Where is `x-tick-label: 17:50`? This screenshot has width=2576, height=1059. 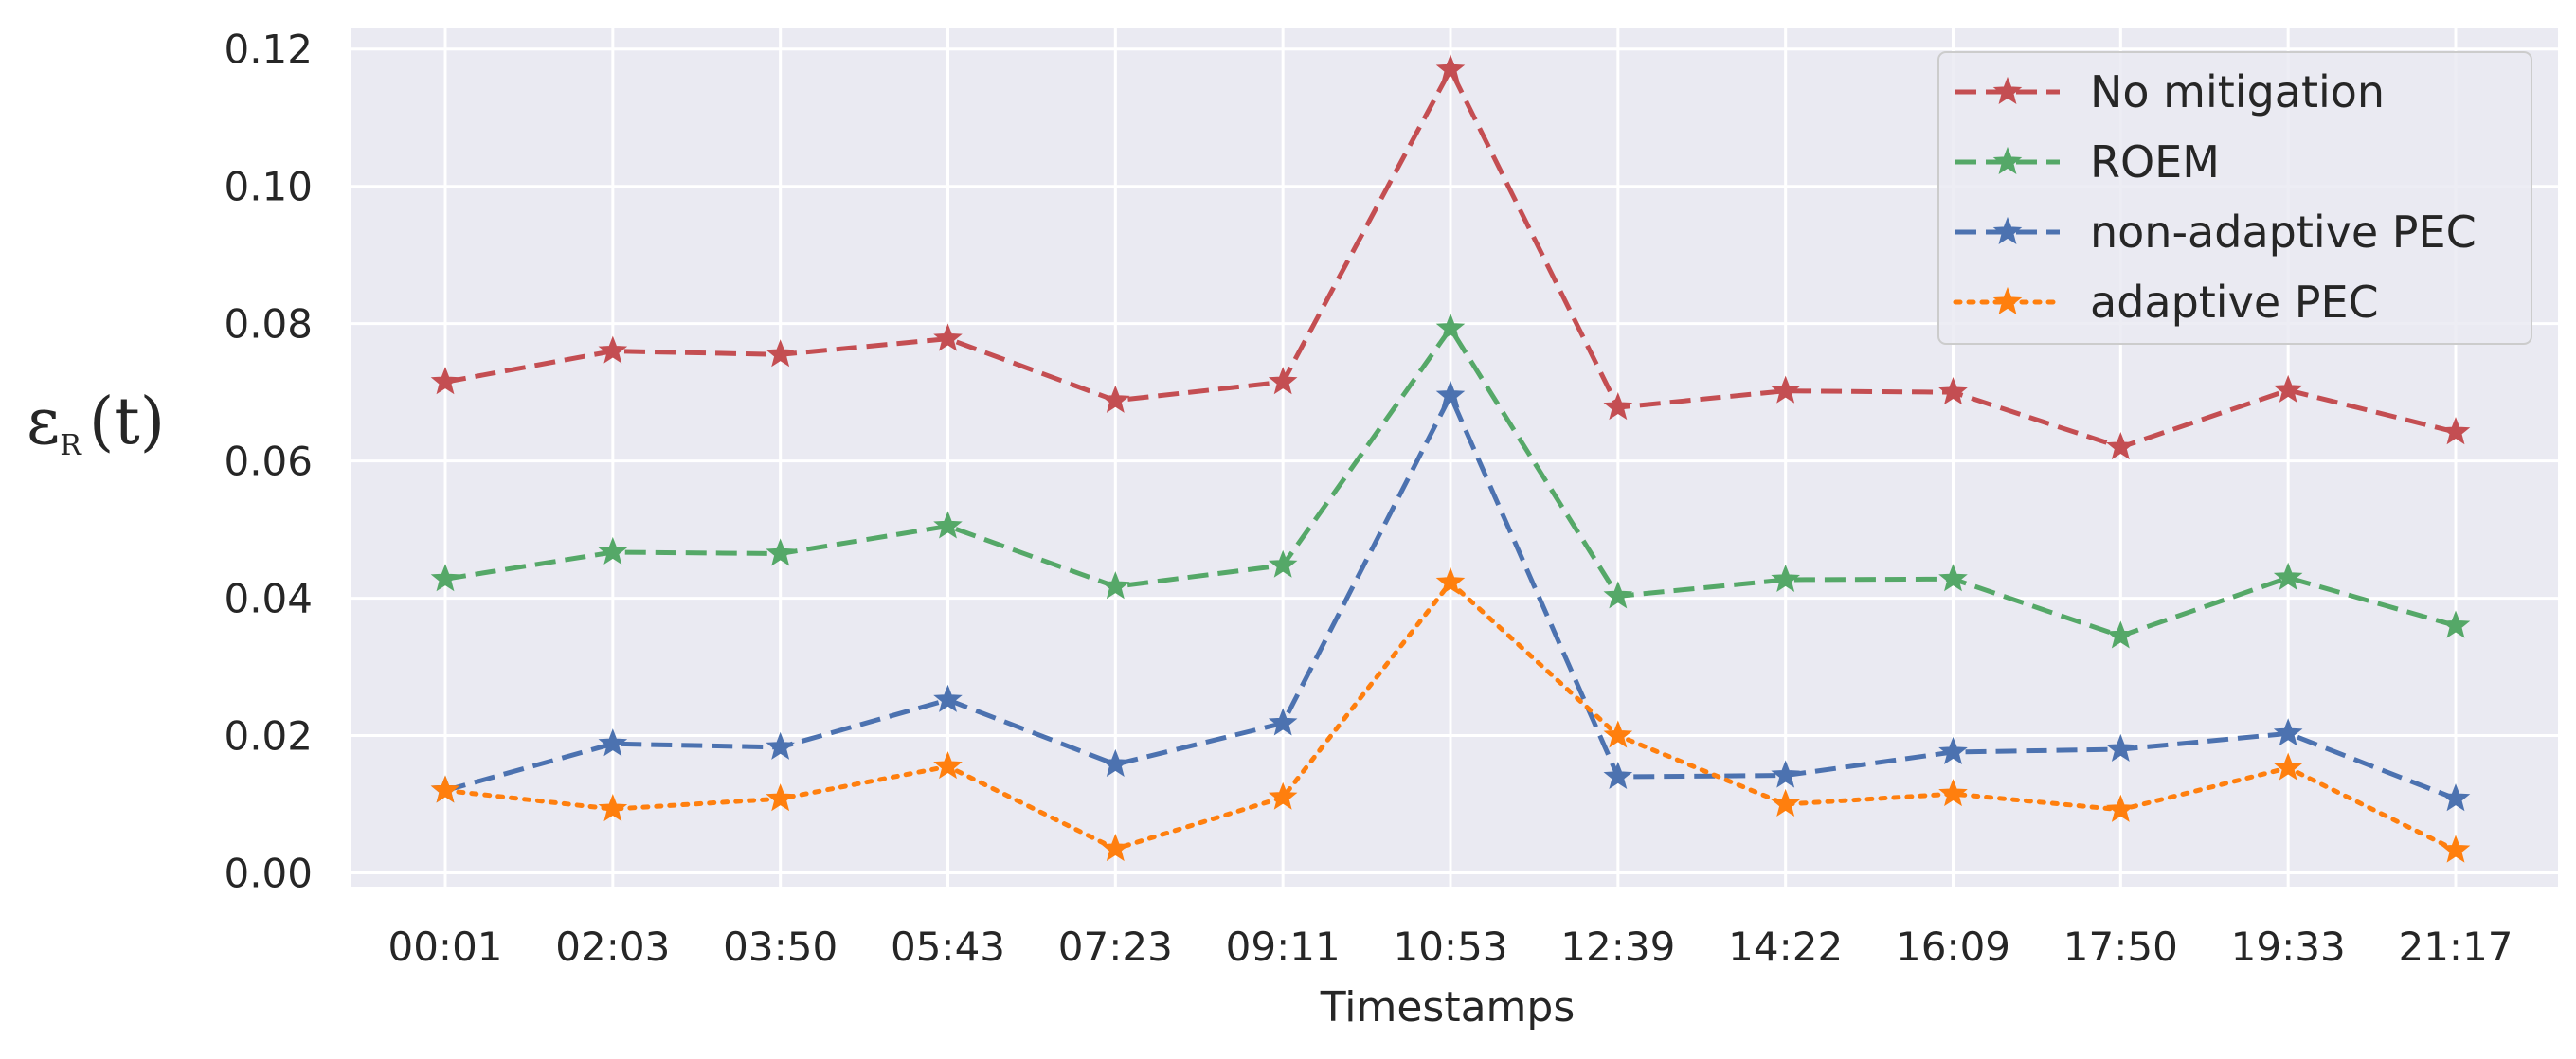
x-tick-label: 17:50 is located at coordinates (2120, 947).